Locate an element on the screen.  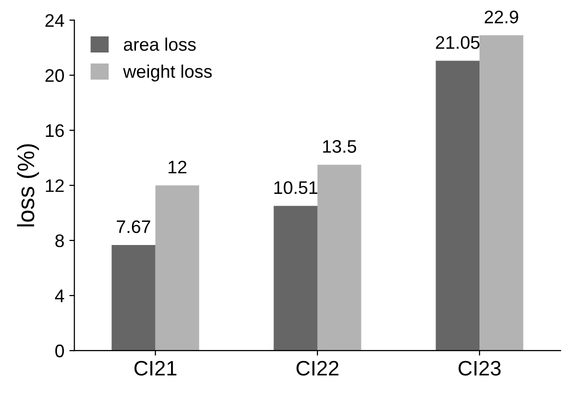
data-label: 21.05 is located at coordinates (458, 42).